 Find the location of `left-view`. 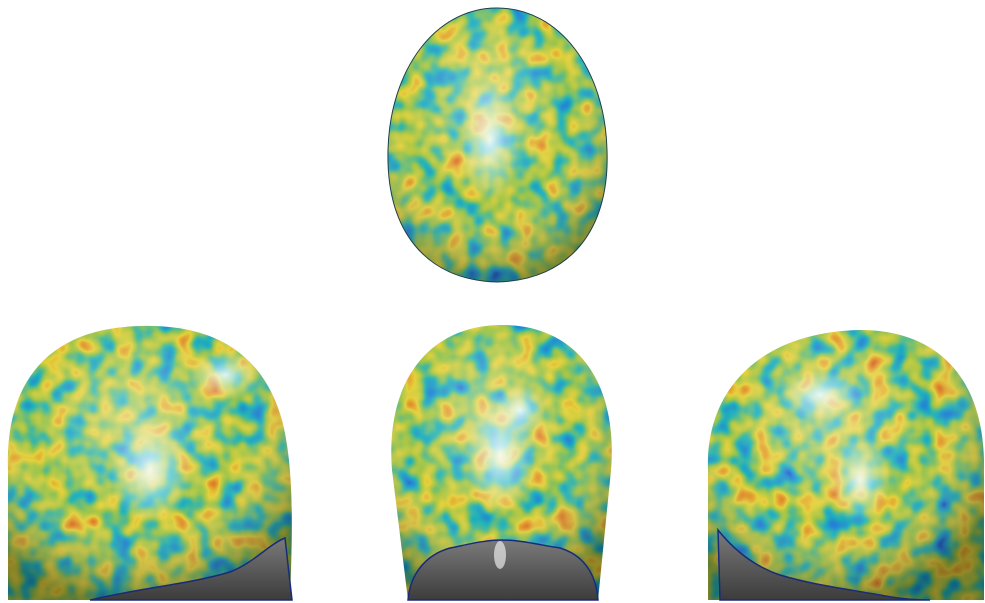

left-view is located at coordinates (150, 461).